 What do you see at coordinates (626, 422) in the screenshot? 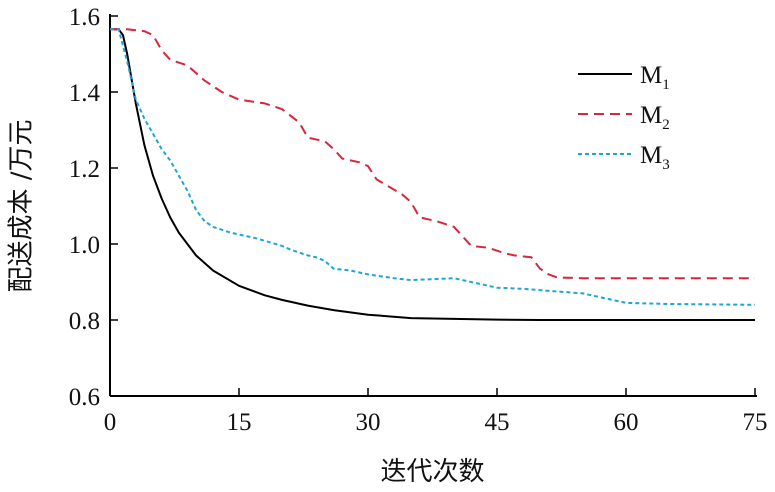
I see `x-tick-label: 60` at bounding box center [626, 422].